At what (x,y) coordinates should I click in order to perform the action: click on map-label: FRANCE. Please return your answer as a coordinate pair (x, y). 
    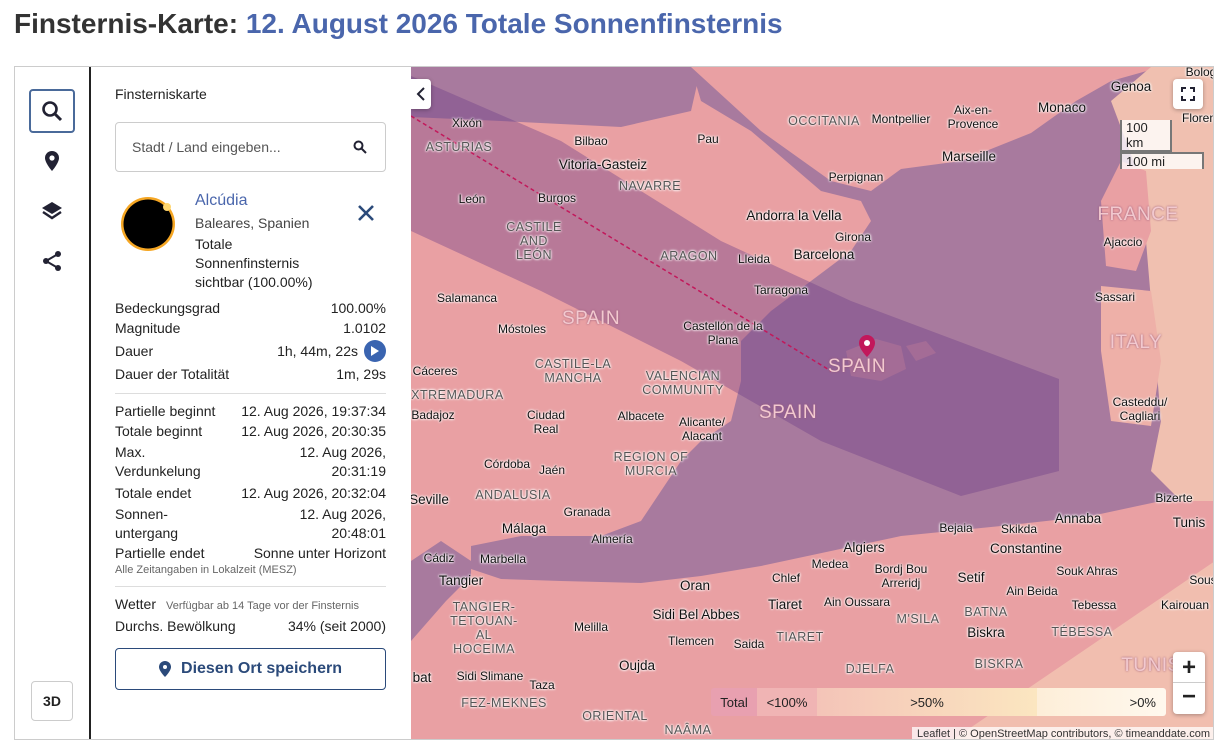
    Looking at the image, I should click on (1138, 214).